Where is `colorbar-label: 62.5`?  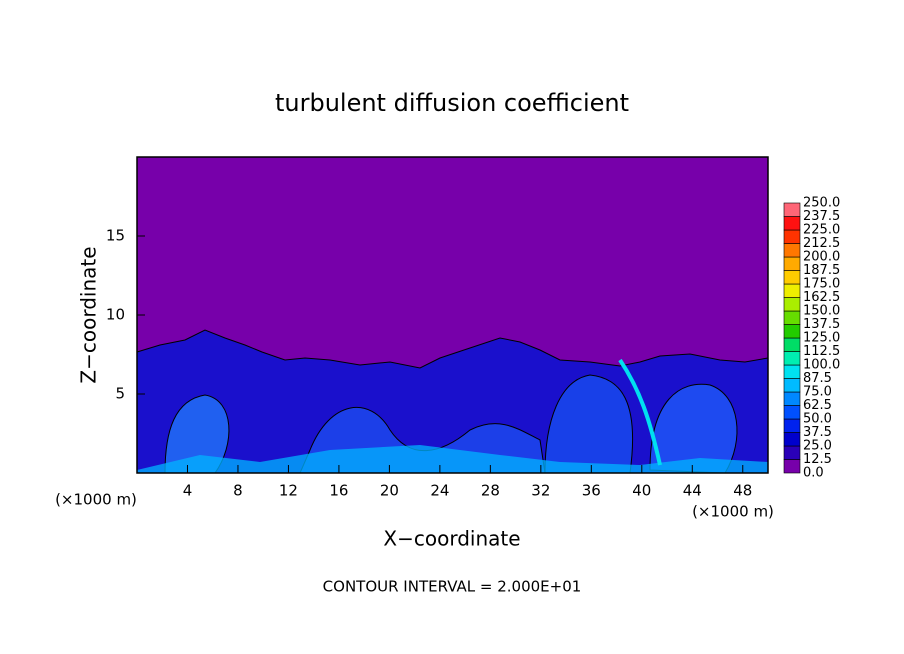 colorbar-label: 62.5 is located at coordinates (817, 405).